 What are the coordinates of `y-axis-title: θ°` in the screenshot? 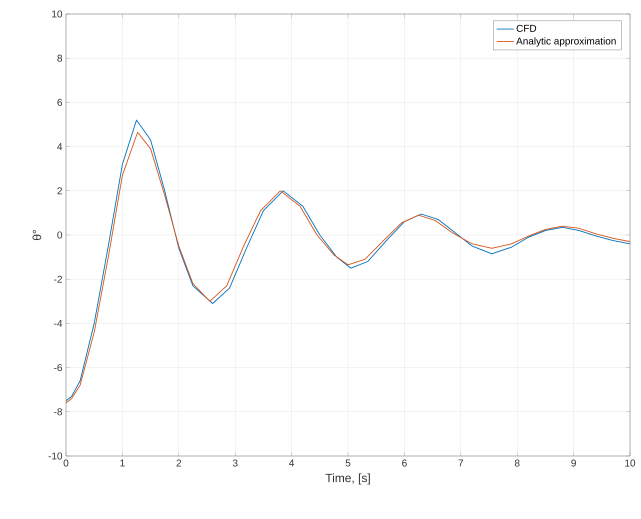 It's located at (37, 235).